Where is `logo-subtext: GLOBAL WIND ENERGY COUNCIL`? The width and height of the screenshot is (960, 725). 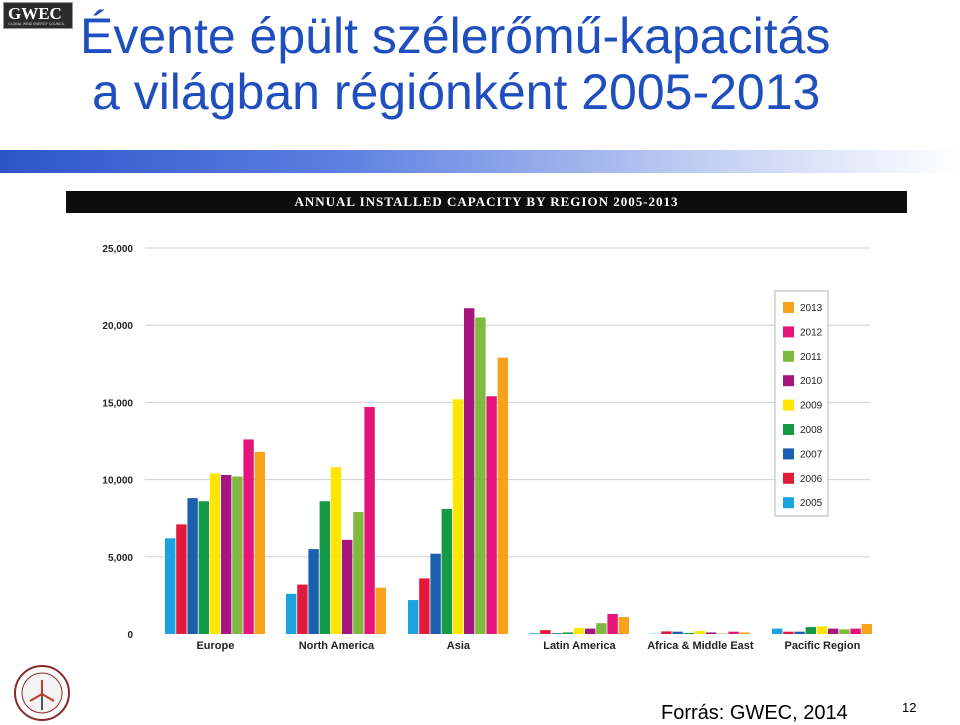 logo-subtext: GLOBAL WIND ENERGY COUNCIL is located at coordinates (36, 24).